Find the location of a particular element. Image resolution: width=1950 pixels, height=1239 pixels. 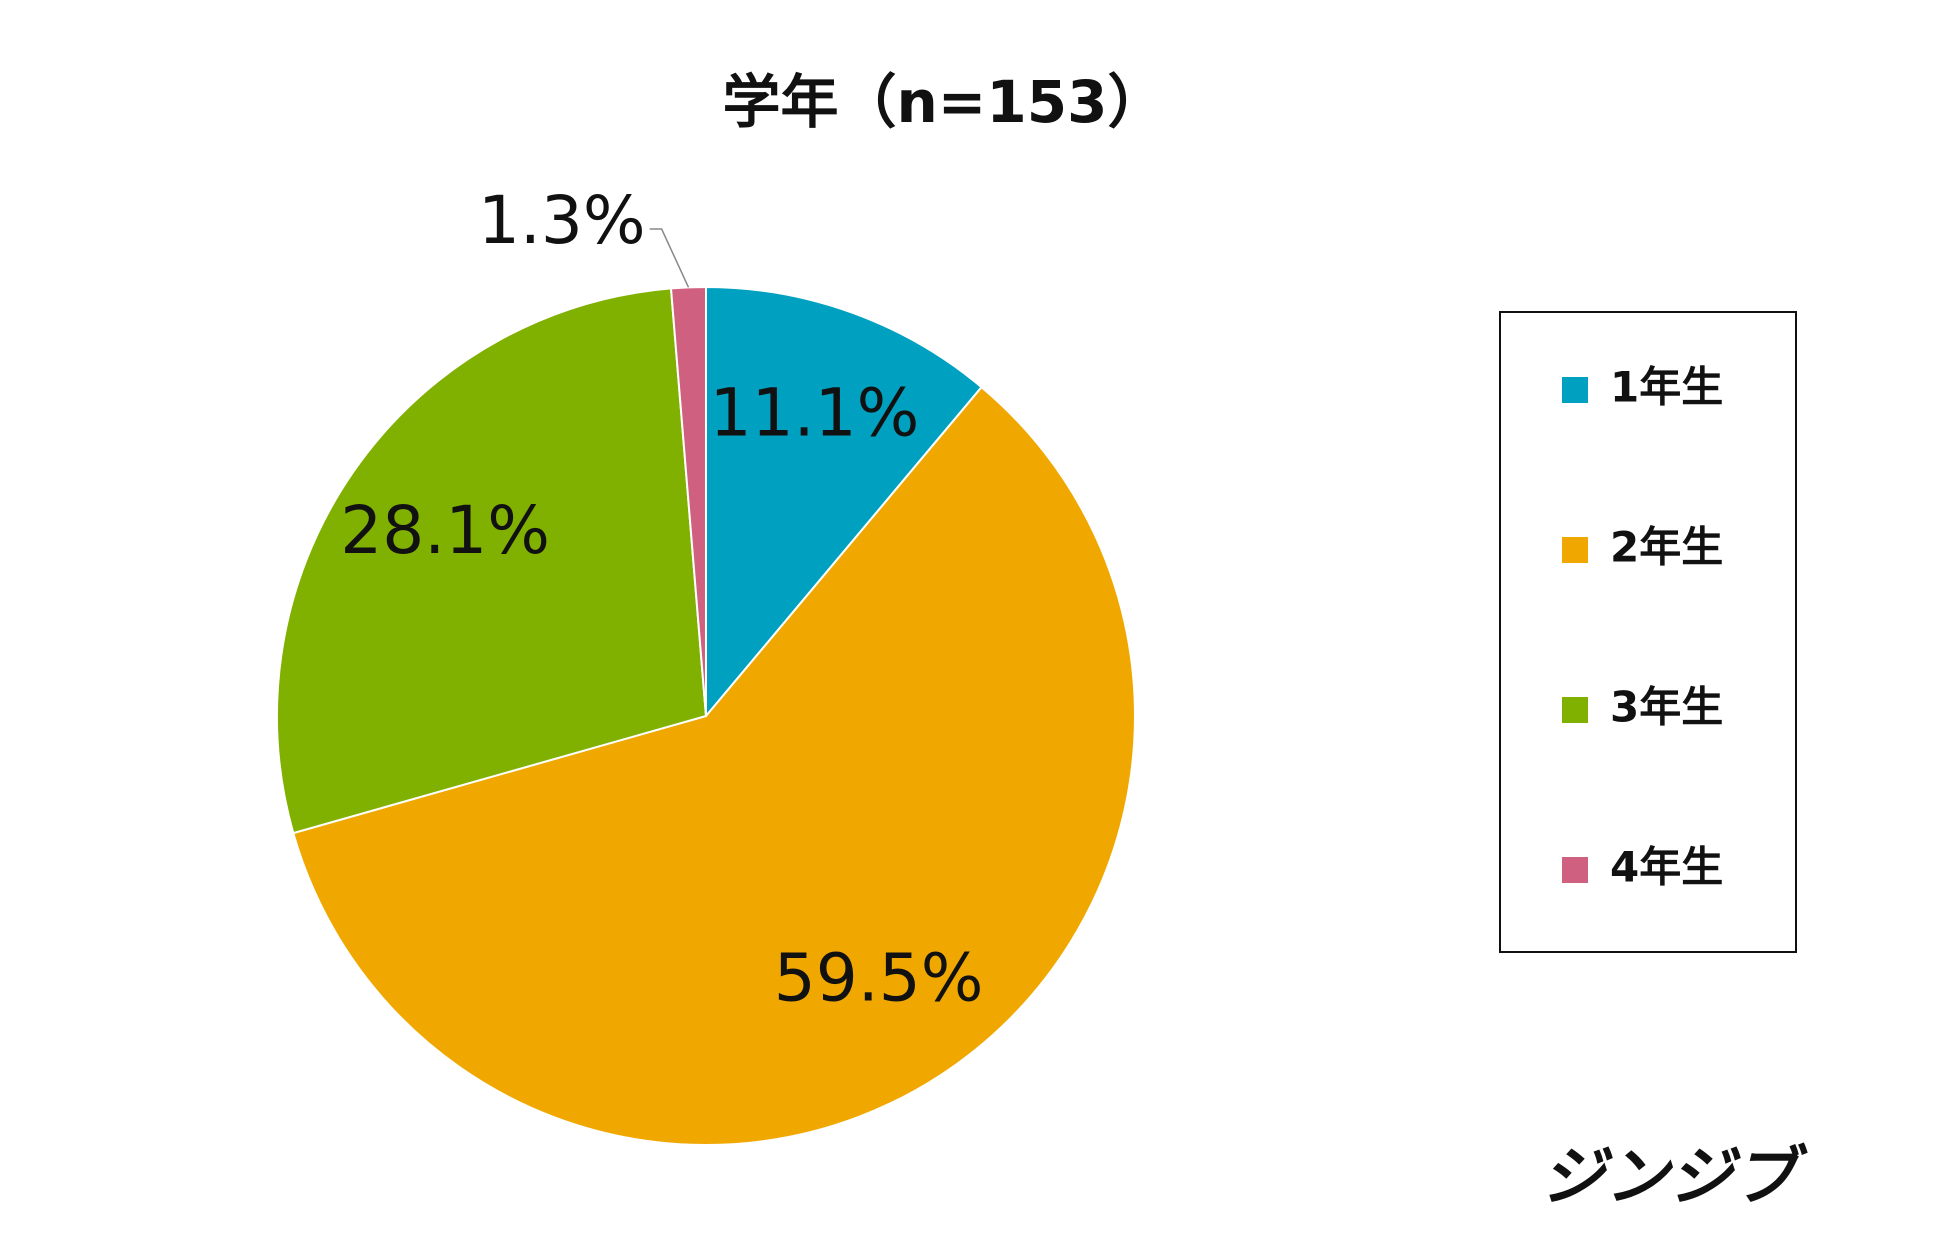

data-label: 59.5% is located at coordinates (879, 977).